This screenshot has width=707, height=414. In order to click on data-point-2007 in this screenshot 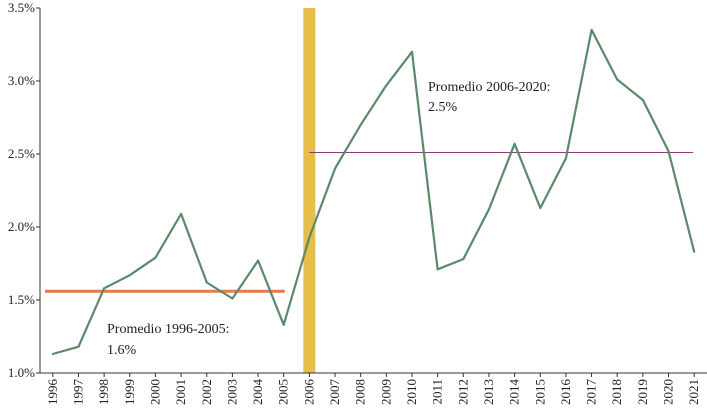, I will do `click(335, 168)`.